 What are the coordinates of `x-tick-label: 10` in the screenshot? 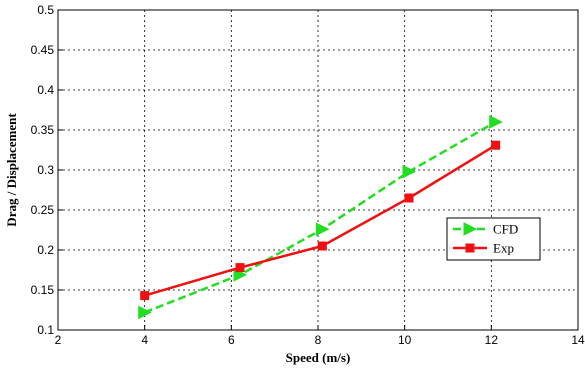 It's located at (405, 340).